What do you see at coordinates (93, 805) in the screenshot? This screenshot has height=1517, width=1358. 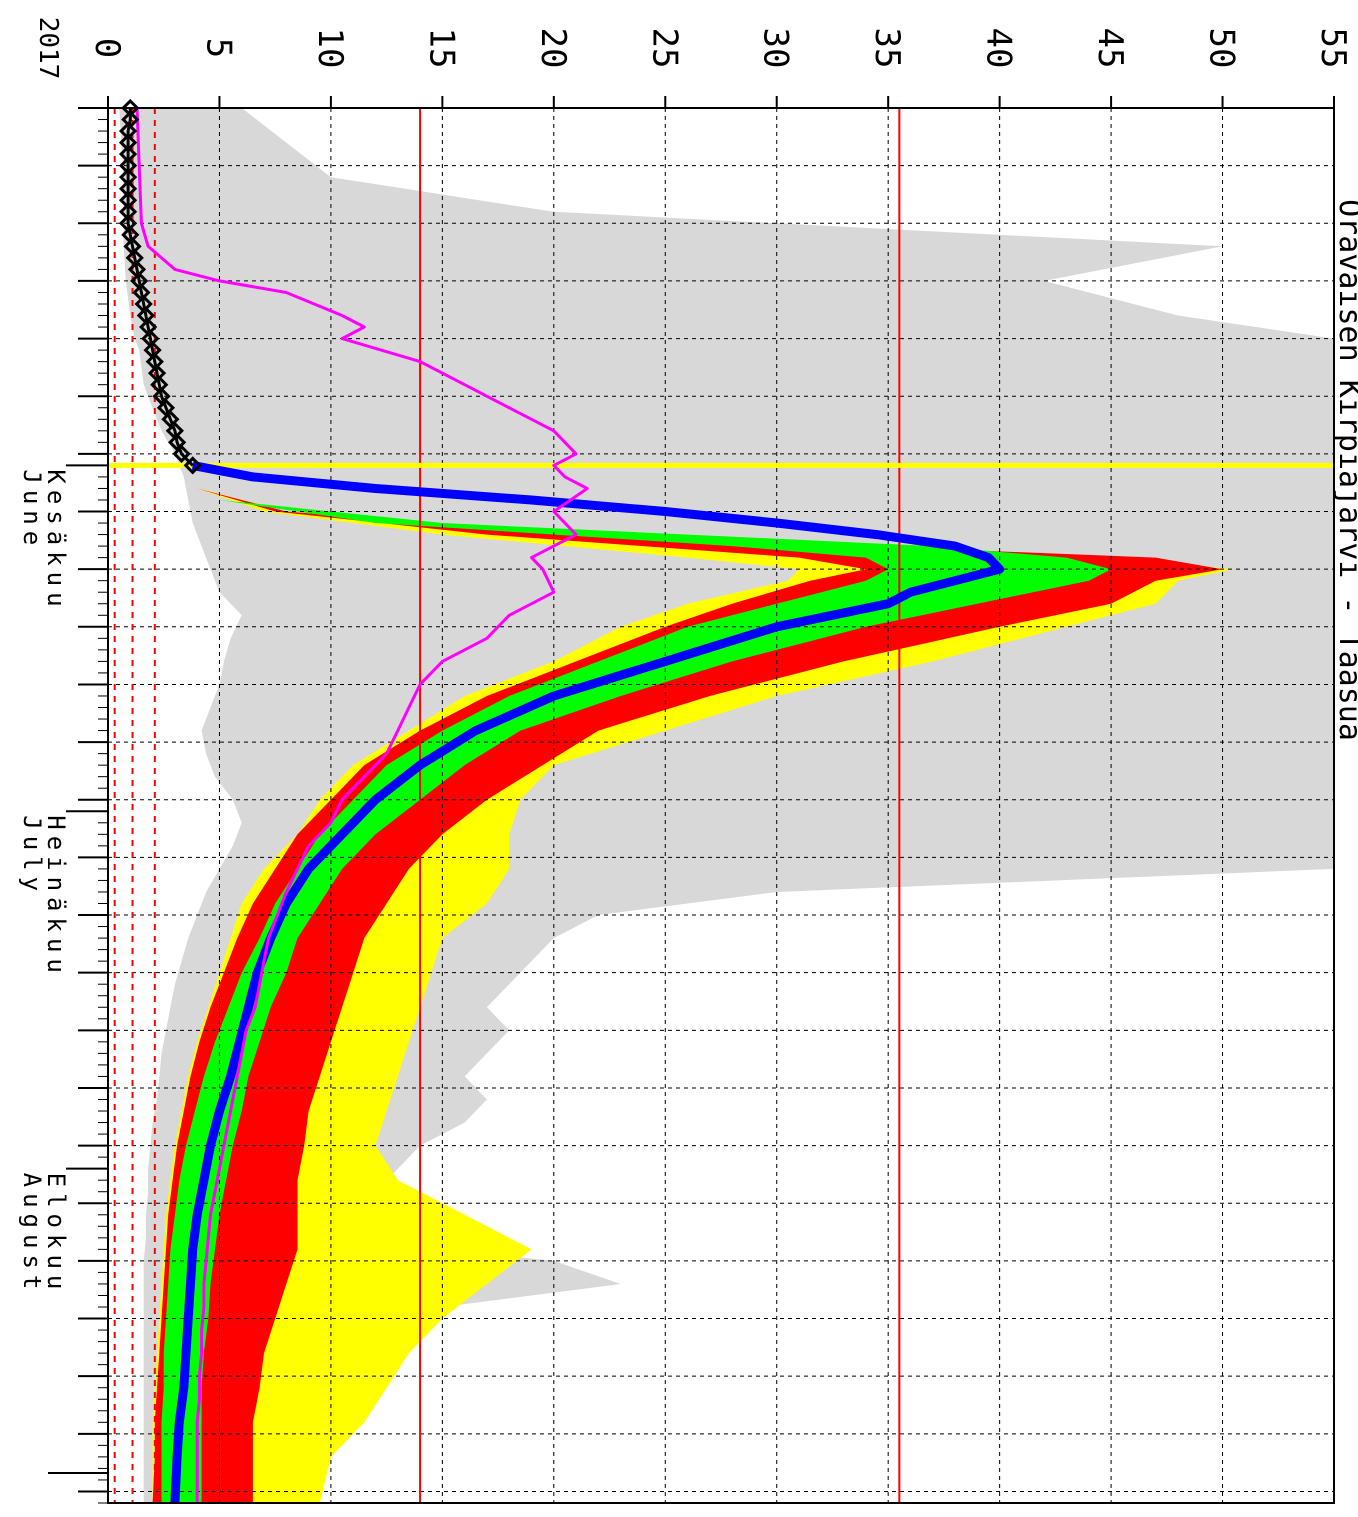 I see `x-axis` at bounding box center [93, 805].